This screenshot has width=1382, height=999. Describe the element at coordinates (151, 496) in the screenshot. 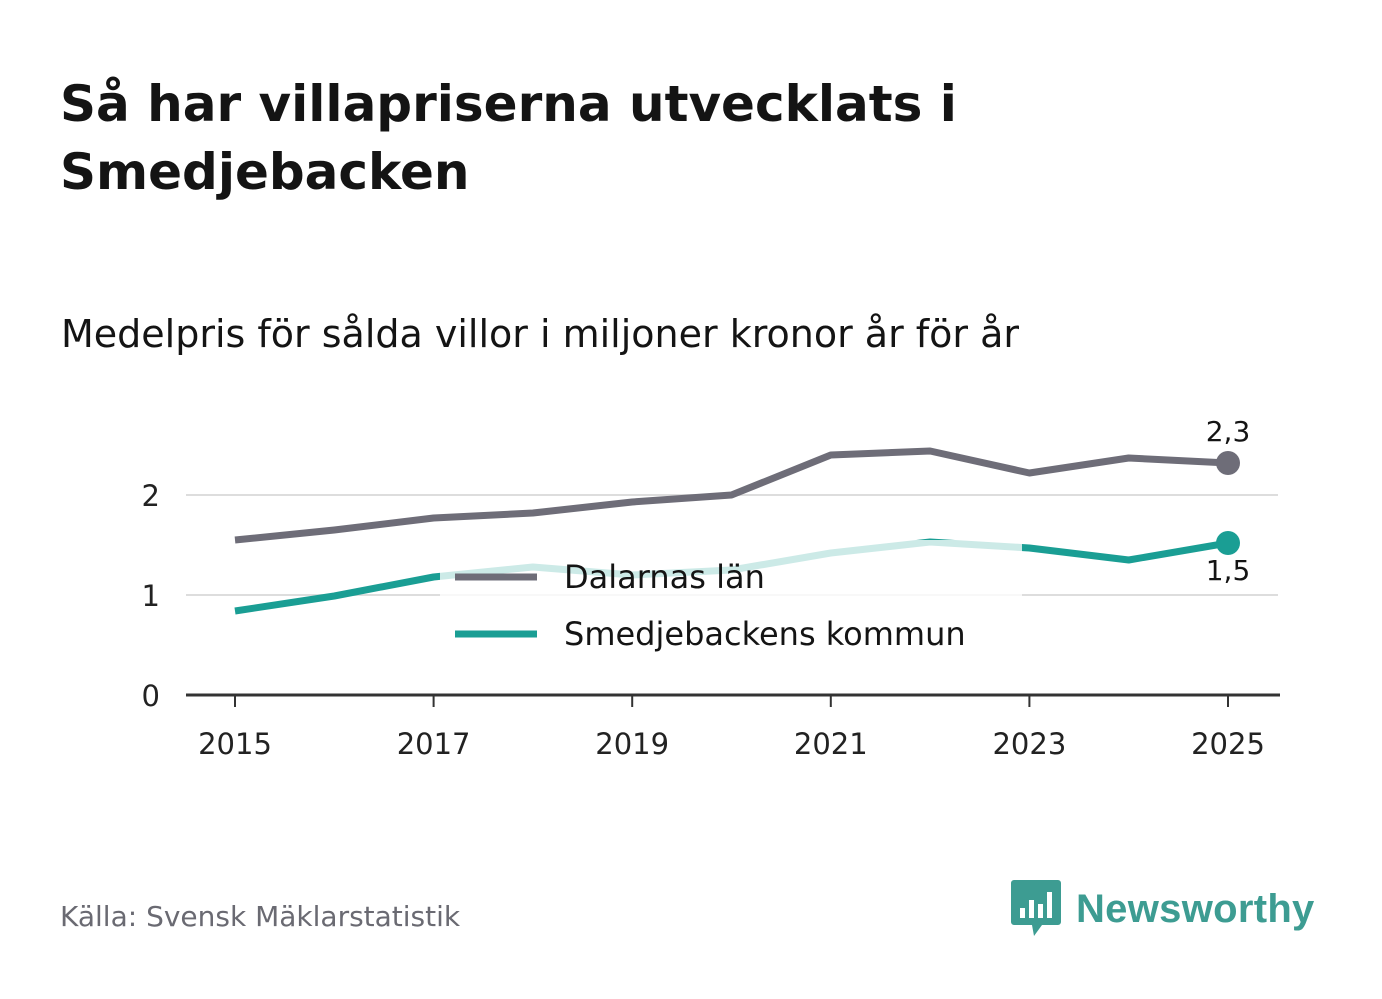

I see `y-tick-label: 2` at that location.